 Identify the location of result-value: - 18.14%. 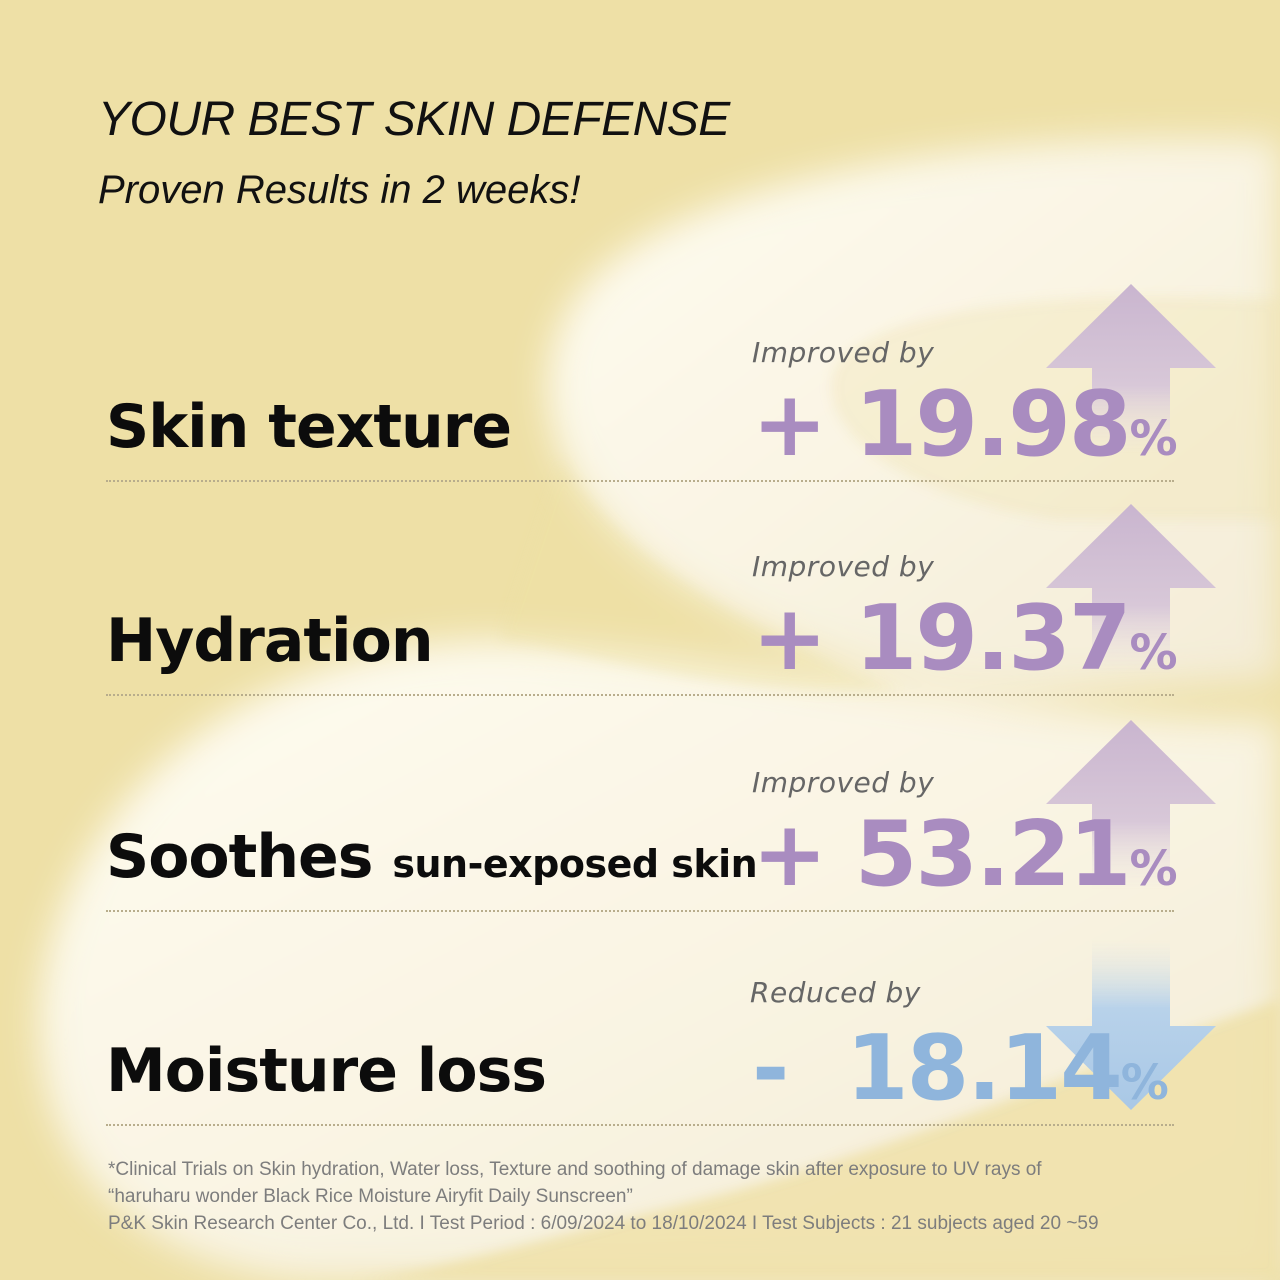
(960, 1068).